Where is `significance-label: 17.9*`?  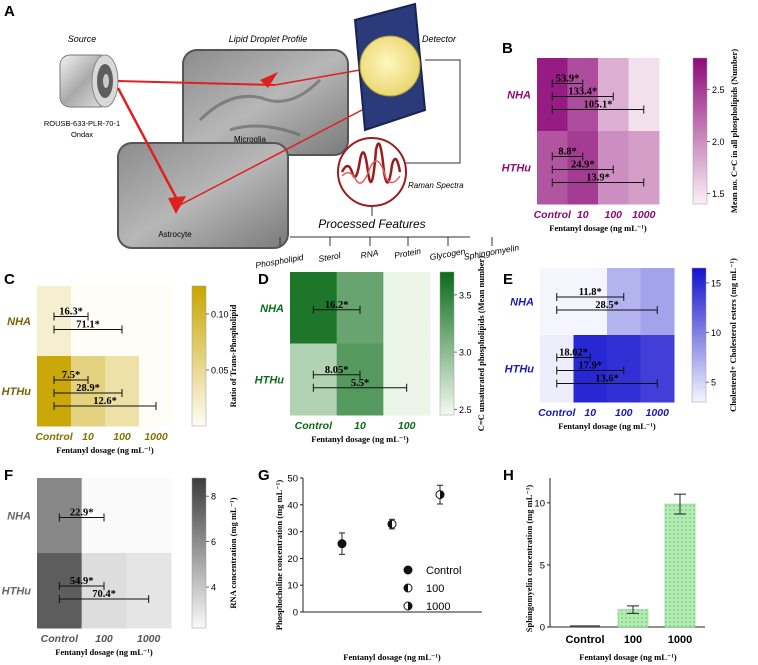 significance-label: 17.9* is located at coordinates (590, 366).